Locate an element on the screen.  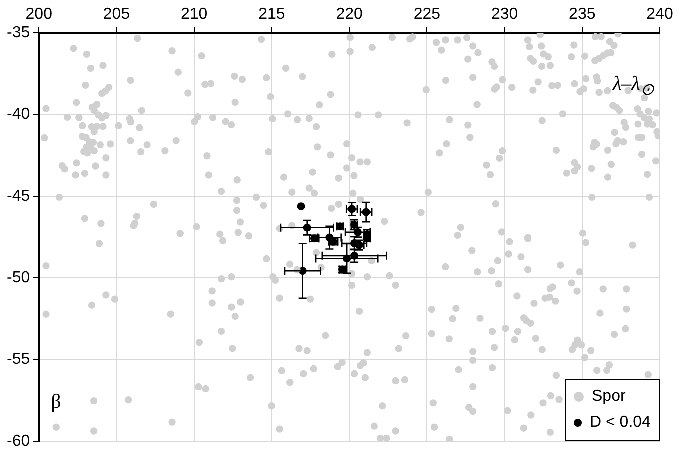
y-tick-label: -35 is located at coordinates (18, 33).